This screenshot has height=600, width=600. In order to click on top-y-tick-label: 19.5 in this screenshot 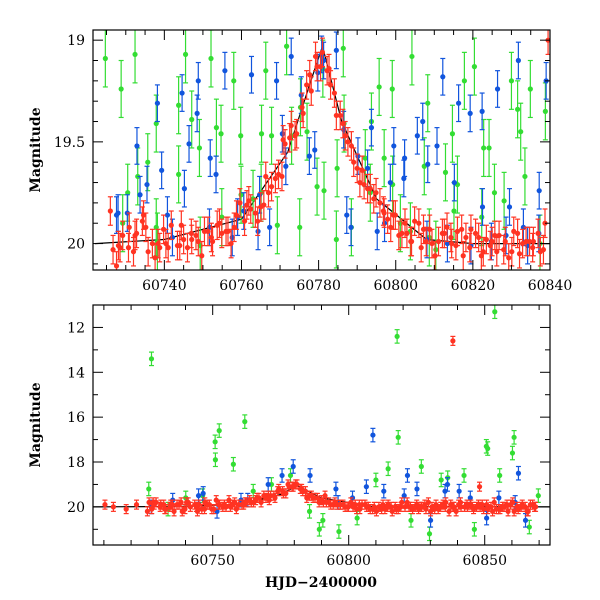, I will do `click(69, 143)`.